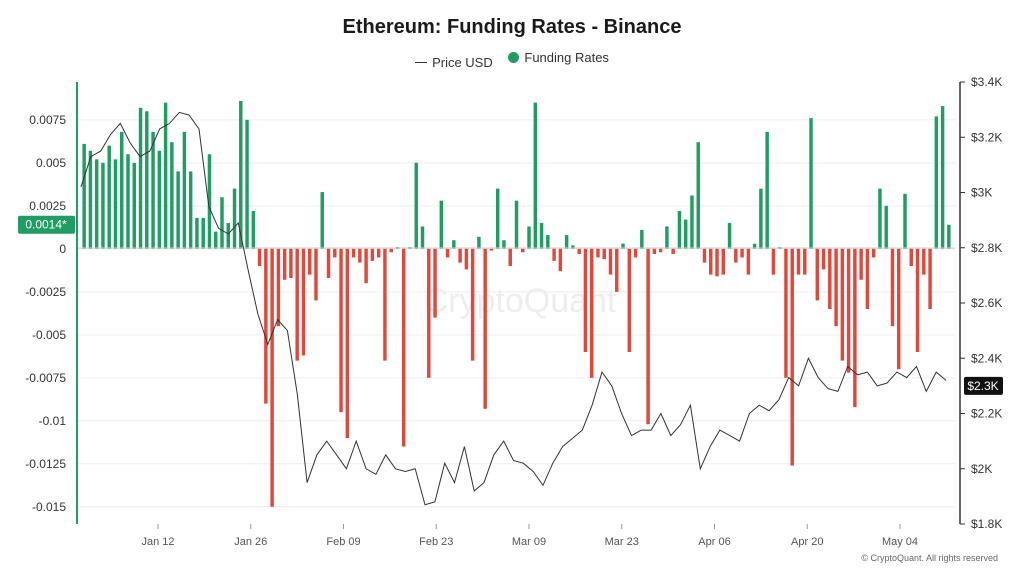 The height and width of the screenshot is (576, 1024). I want to click on x-tick-label: Feb 09, so click(343, 542).